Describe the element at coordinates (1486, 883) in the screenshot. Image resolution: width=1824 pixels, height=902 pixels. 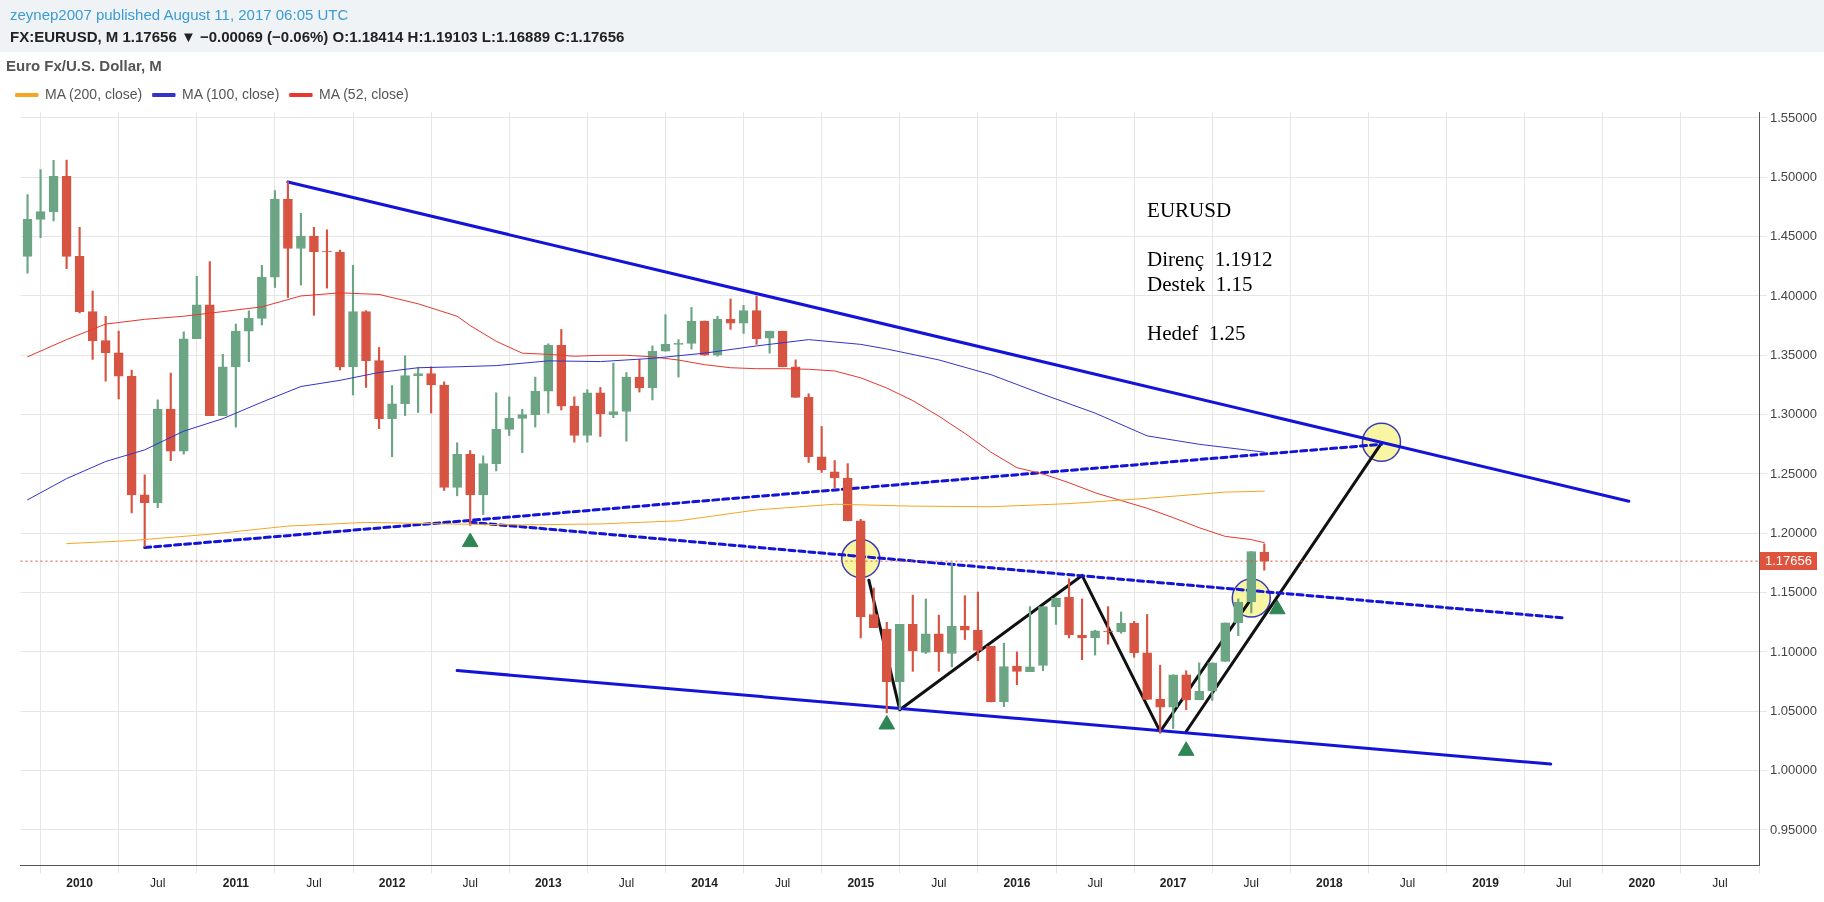
I see `x-tick-label: 2019` at that location.